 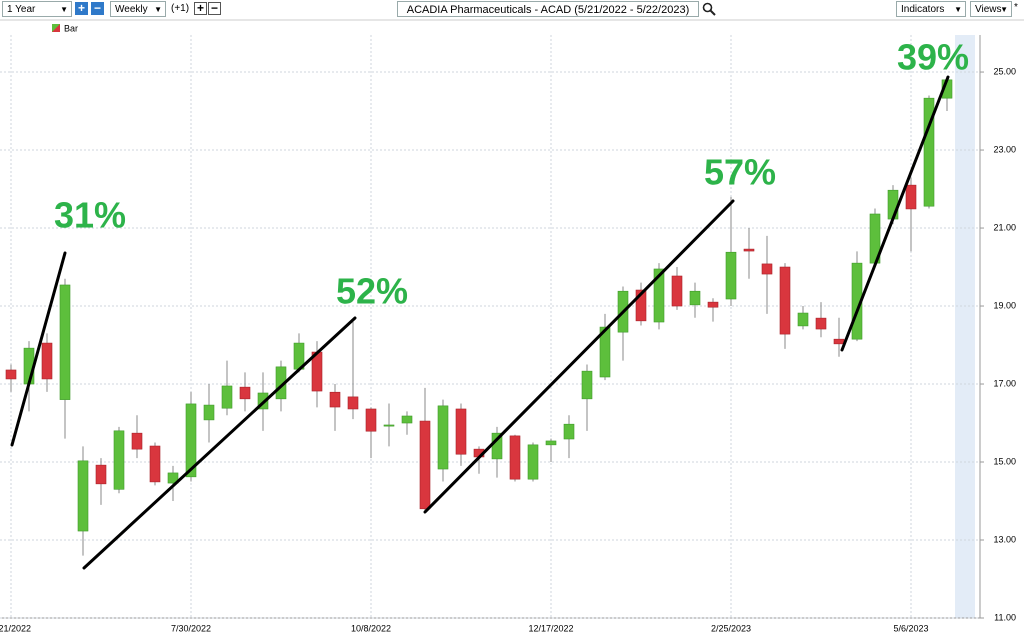 What do you see at coordinates (1004, 461) in the screenshot?
I see `y-tick-label: 15.00` at bounding box center [1004, 461].